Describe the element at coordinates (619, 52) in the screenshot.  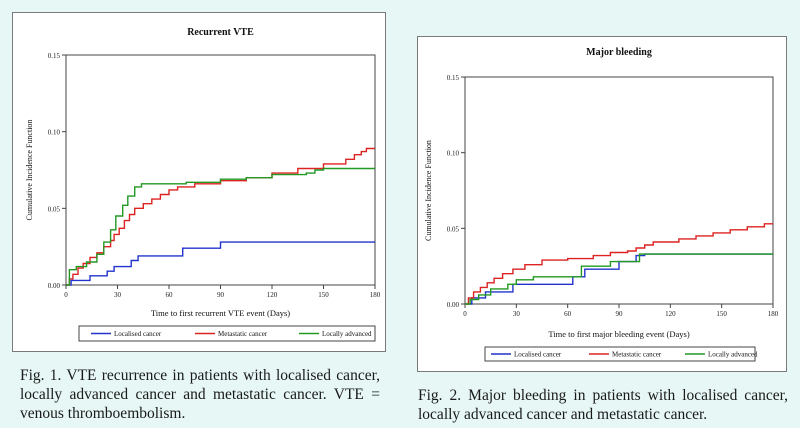
I see `chart-title: Major bleeding` at that location.